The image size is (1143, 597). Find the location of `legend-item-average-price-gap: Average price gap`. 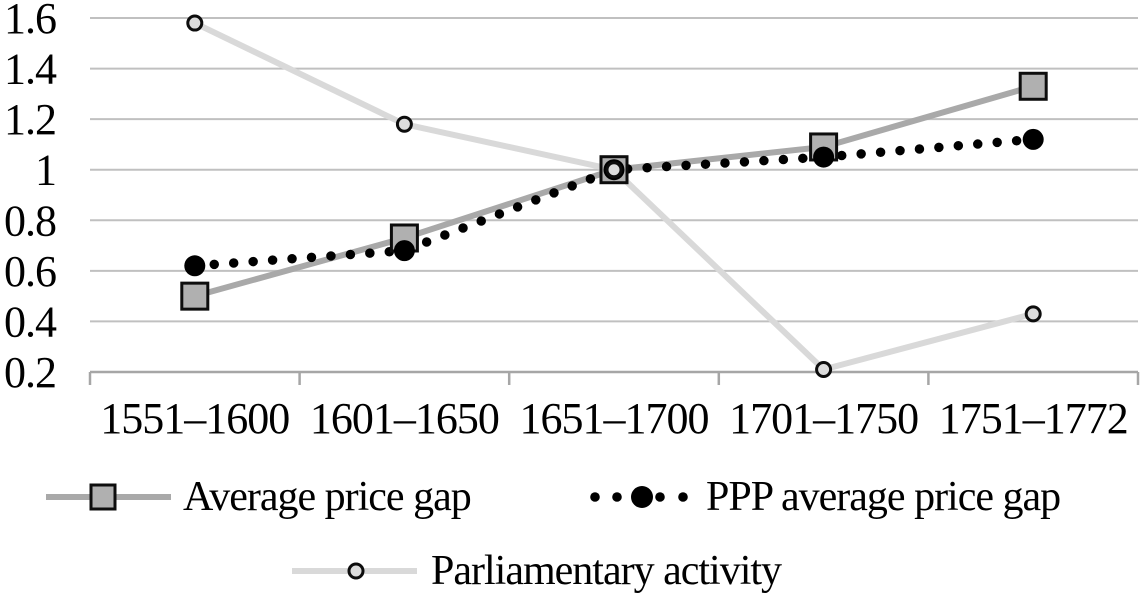

legend-item-average-price-gap: Average price gap is located at coordinates (259, 497).